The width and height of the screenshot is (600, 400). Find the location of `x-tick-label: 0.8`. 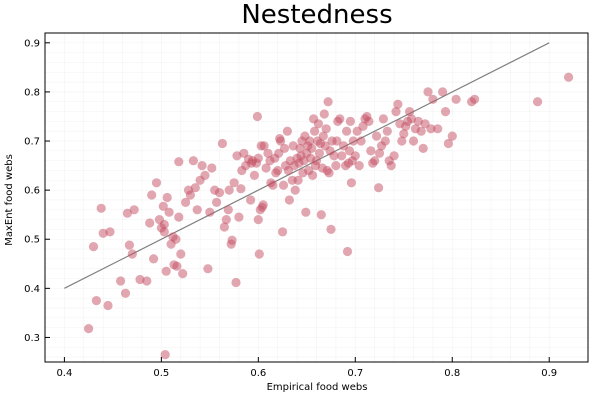

x-tick-label: 0.8 is located at coordinates (452, 373).